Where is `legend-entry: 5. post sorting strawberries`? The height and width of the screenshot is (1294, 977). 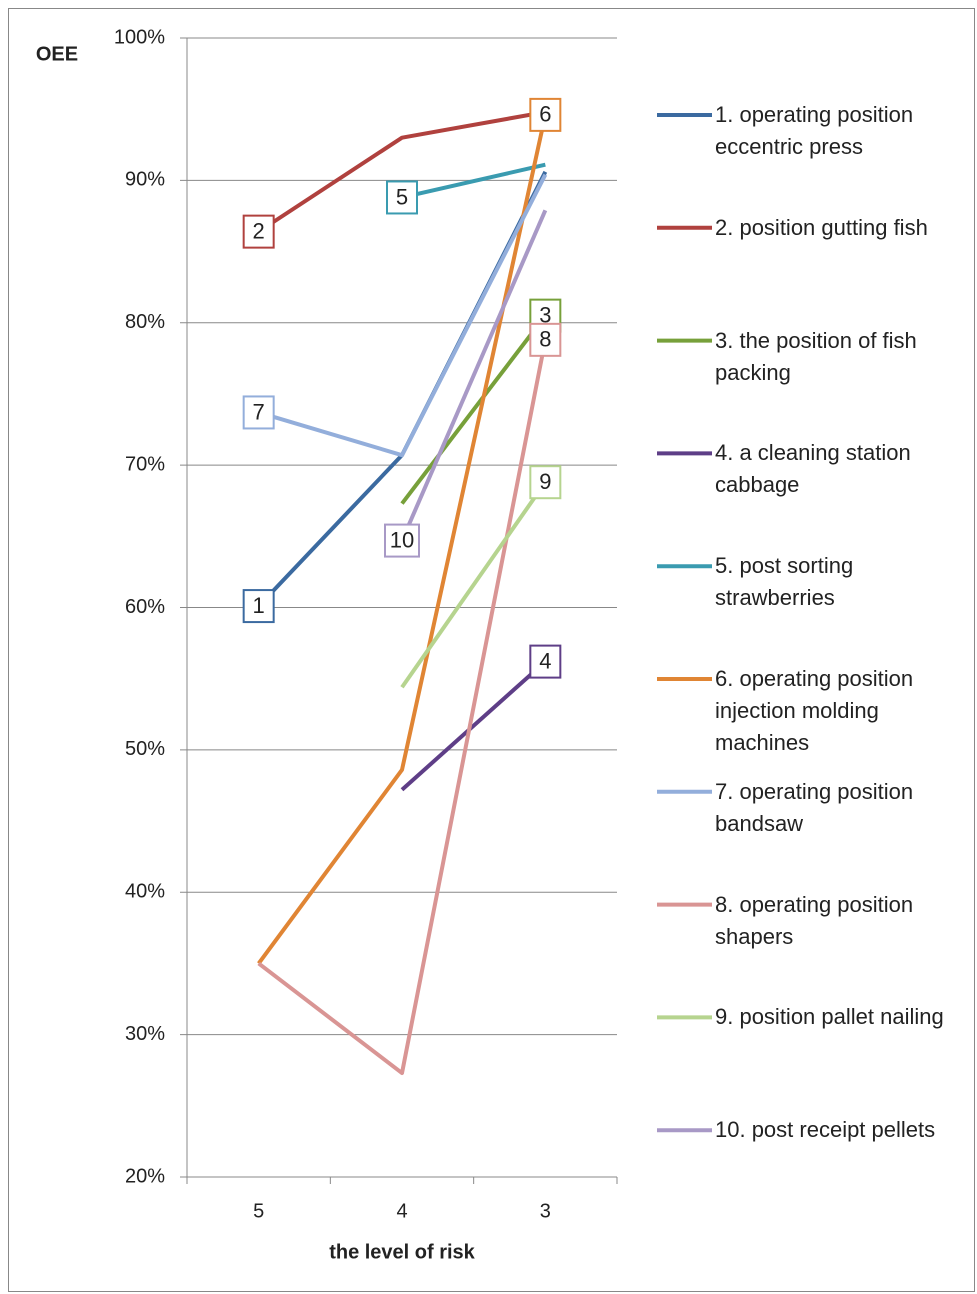 legend-entry: 5. post sorting strawberries is located at coordinates (784, 582).